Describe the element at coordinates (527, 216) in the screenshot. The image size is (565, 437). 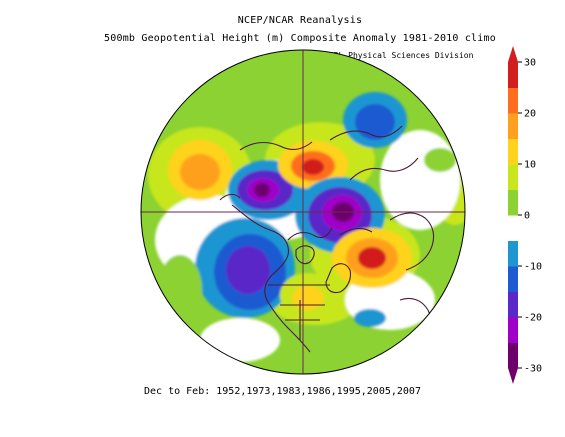
I see `colorbar-tick-label: 0` at that location.